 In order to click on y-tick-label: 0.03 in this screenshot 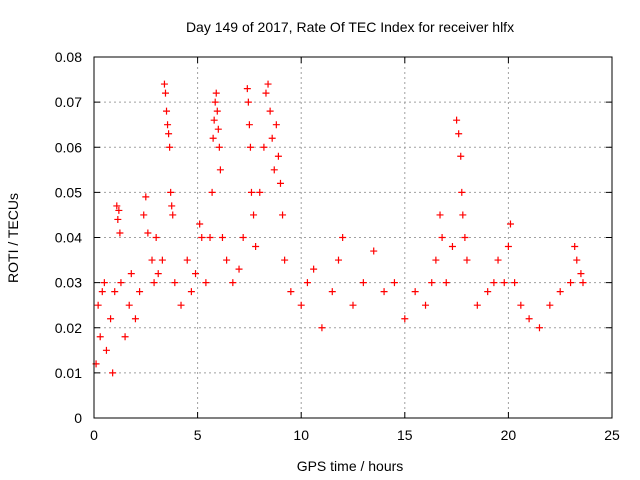, I will do `click(68, 283)`.